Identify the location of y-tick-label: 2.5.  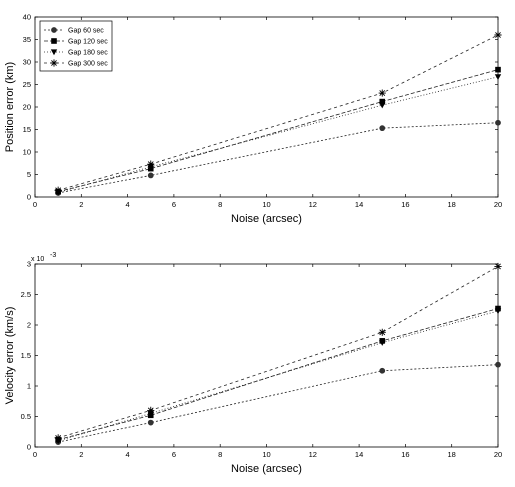
(26, 294).